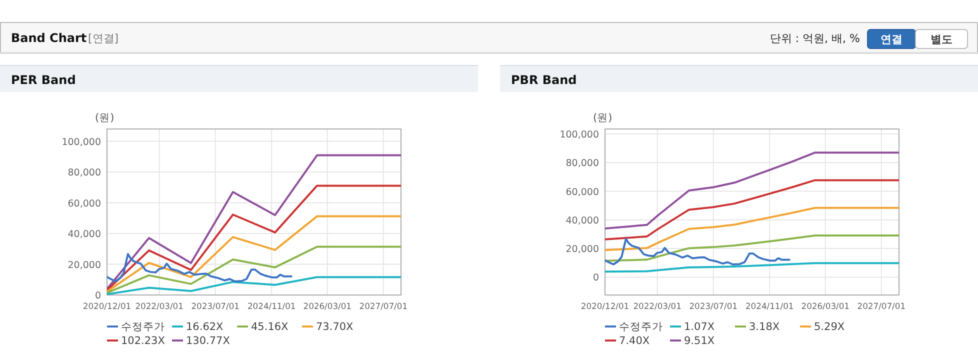 This screenshot has width=978, height=364. I want to click on text: 연결, so click(891, 39).